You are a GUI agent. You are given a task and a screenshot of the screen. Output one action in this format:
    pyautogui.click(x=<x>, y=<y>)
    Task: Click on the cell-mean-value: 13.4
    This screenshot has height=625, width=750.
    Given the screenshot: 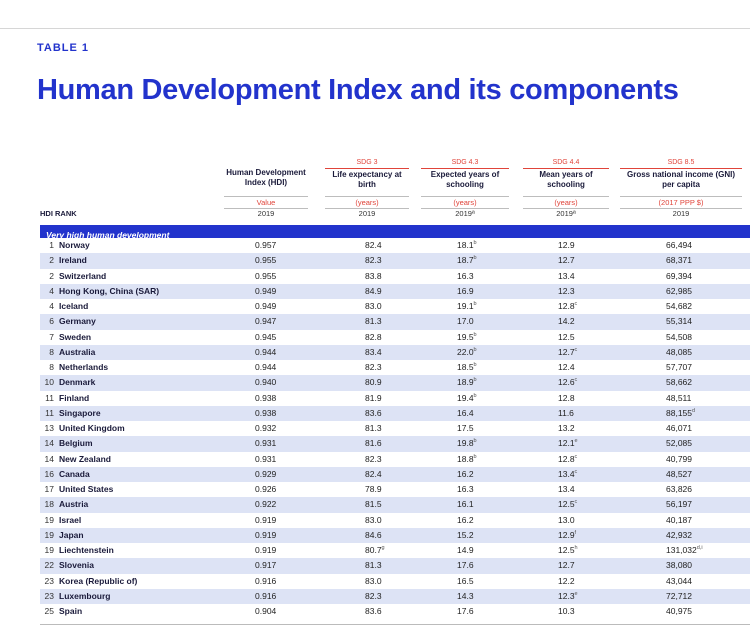 What is the action you would take?
    pyautogui.click(x=566, y=275)
    